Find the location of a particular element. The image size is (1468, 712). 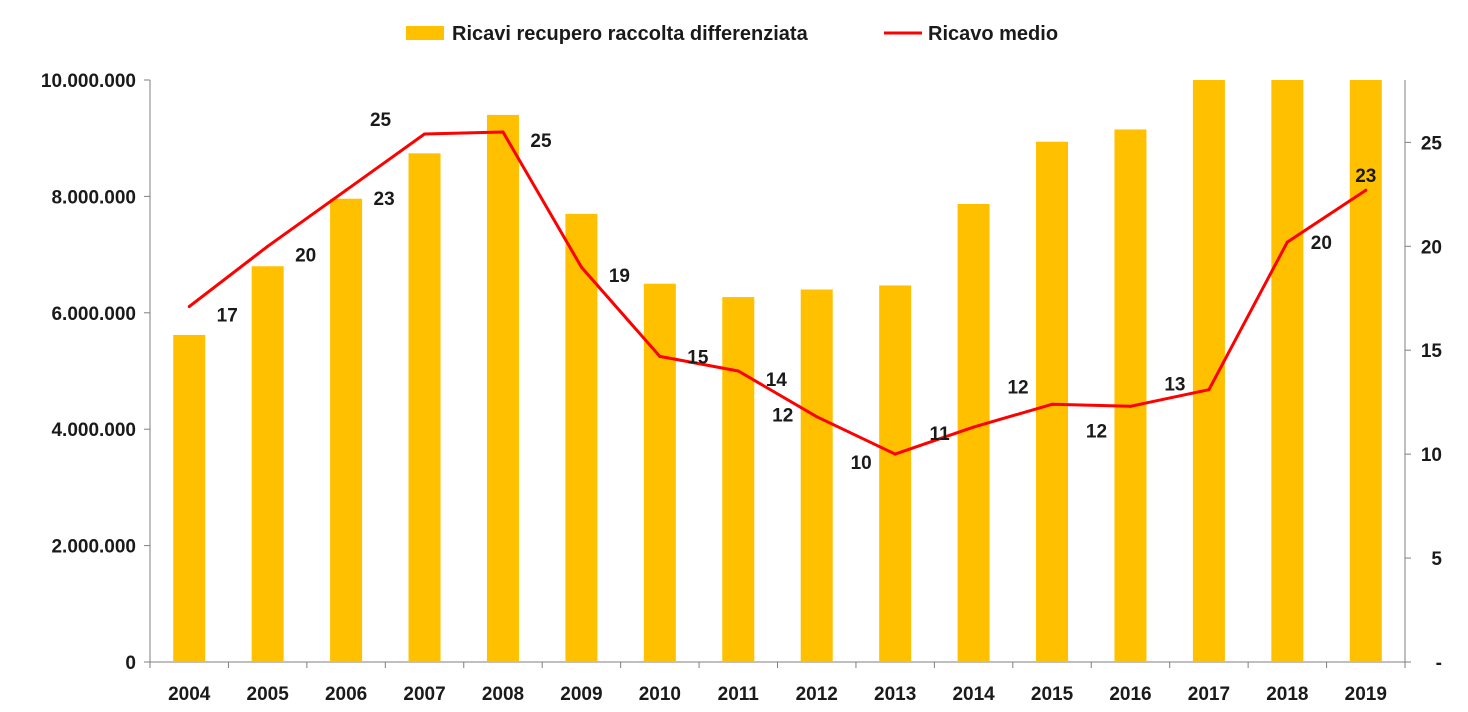

x-tick-label: 2012 is located at coordinates (817, 694).